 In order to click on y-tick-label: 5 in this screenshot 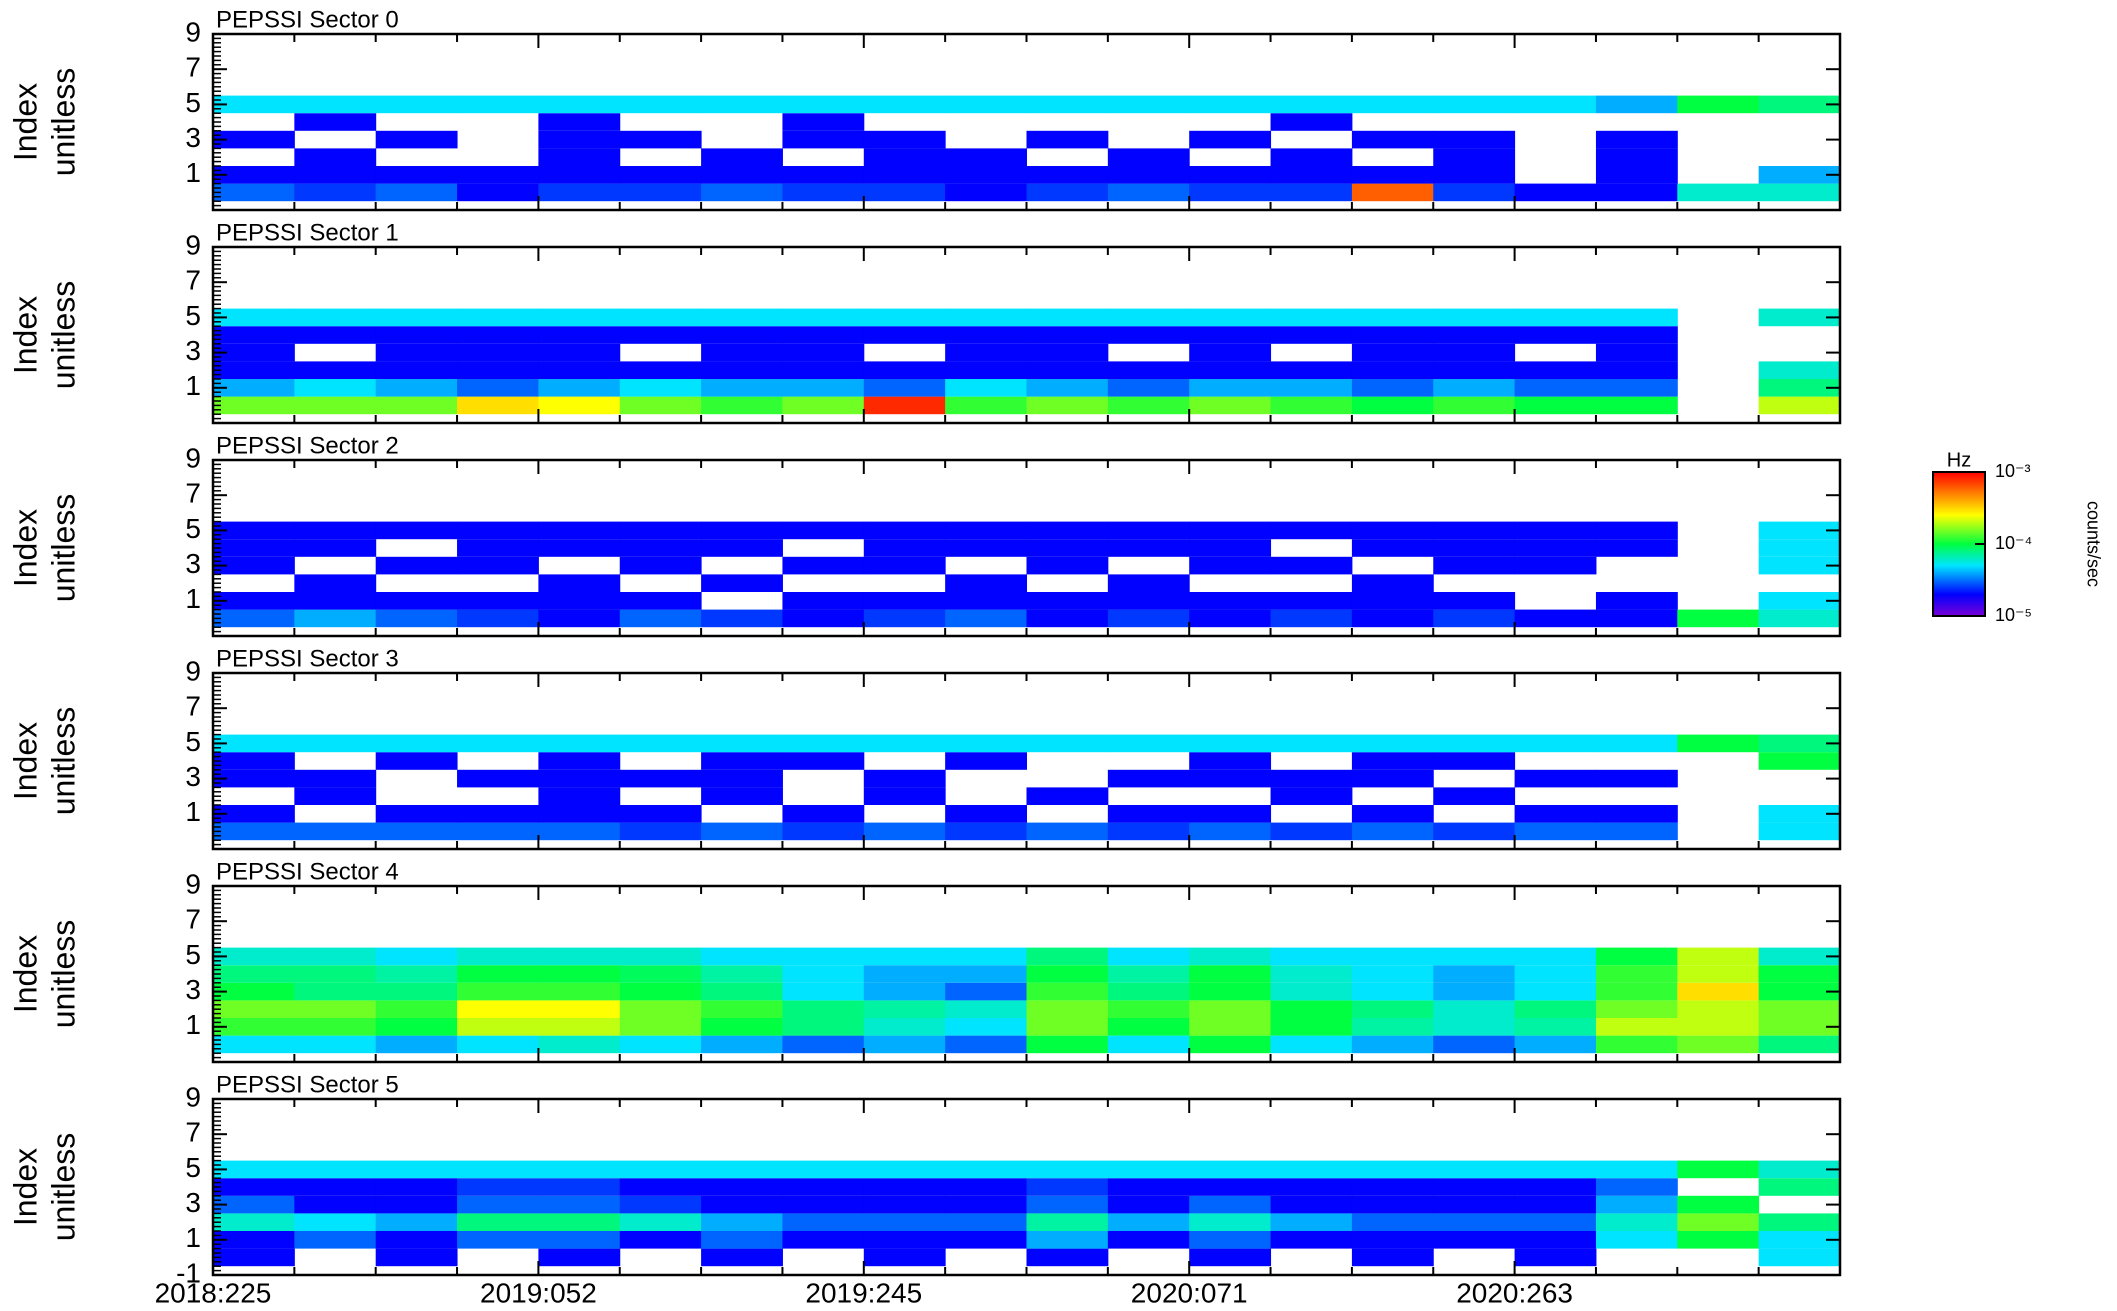, I will do `click(193, 315)`.